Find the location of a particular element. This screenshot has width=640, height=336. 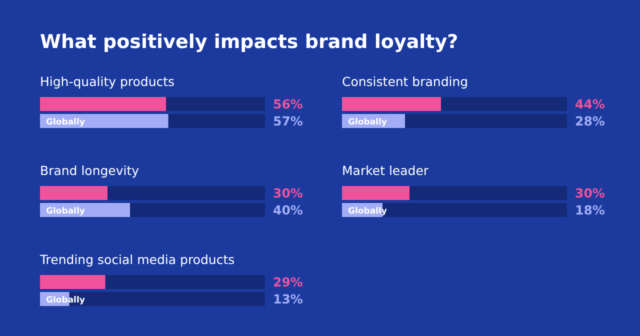

chart-subtitle: Consistent branding is located at coordinates (405, 81).